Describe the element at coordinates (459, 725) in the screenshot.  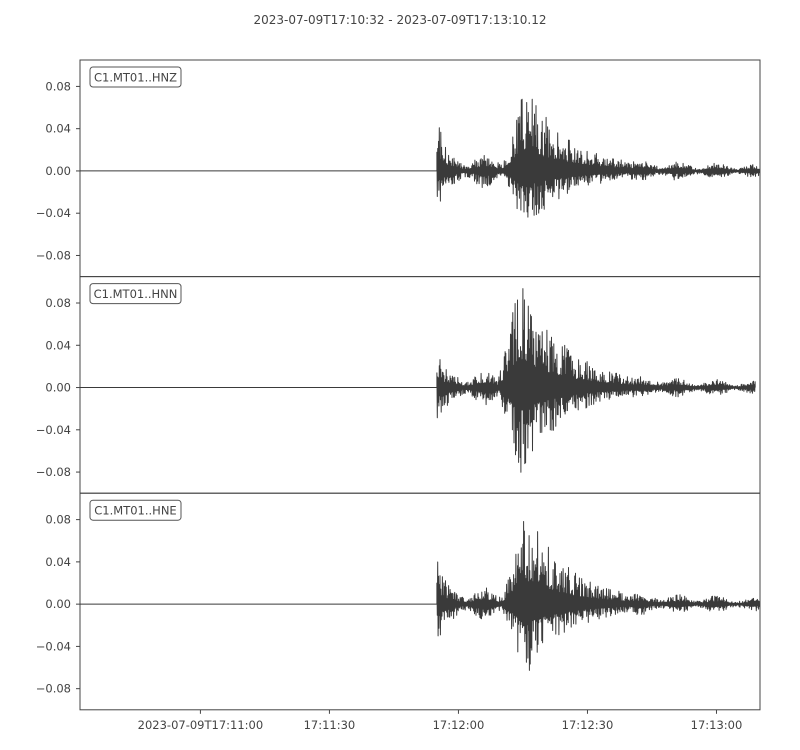
I see `x-tick-label: 17:12:00` at that location.